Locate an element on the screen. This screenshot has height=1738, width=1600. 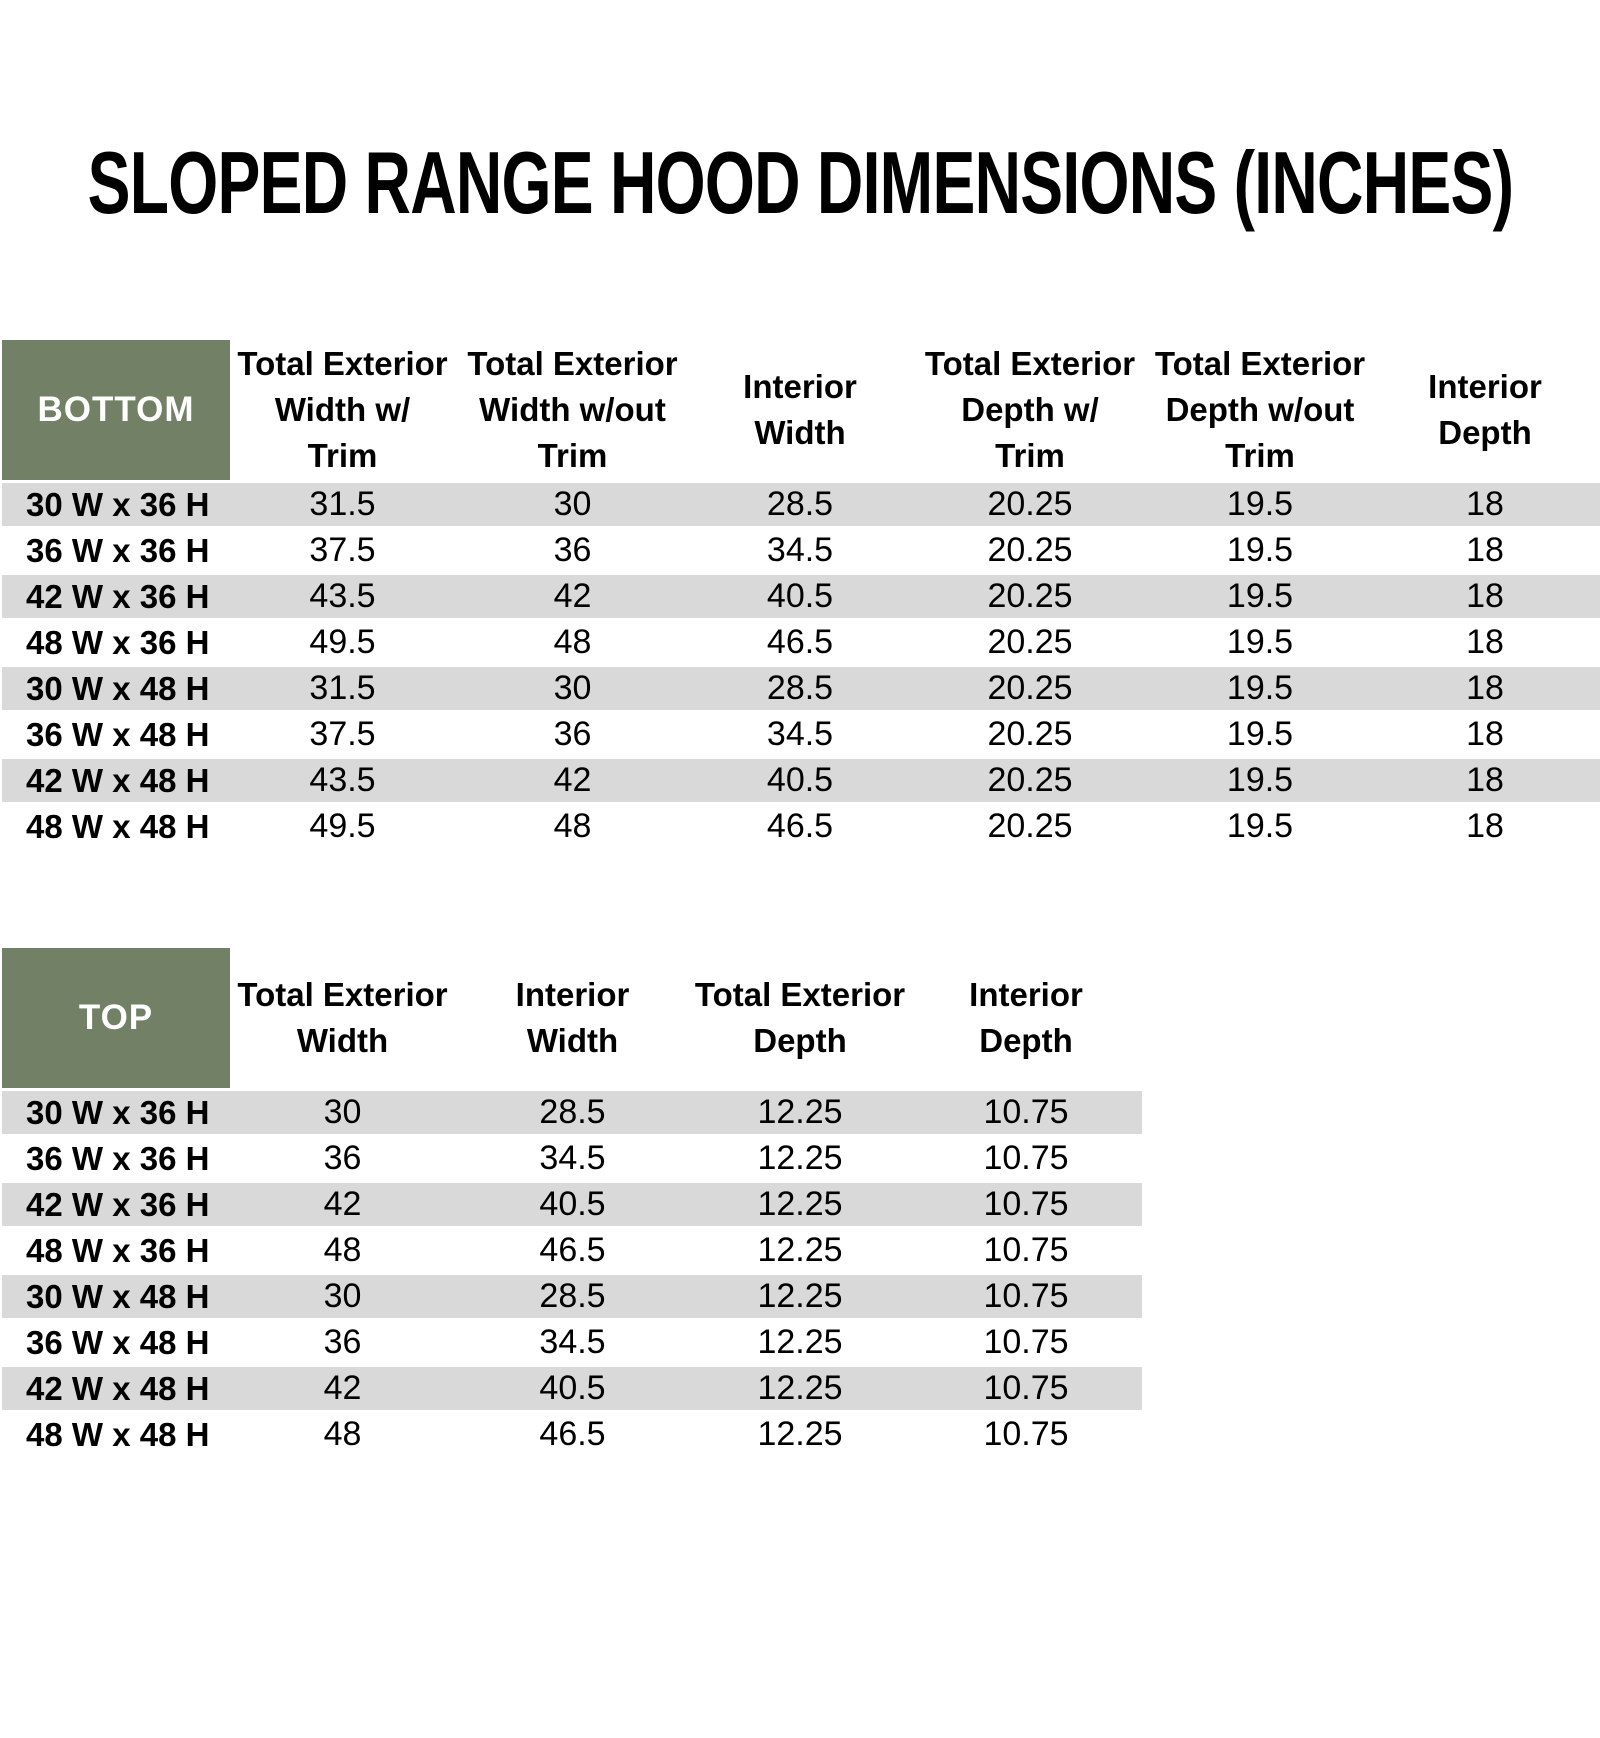
table-row: 48 W x 36 H 48 46.5 12.25 10.75 is located at coordinates (572, 1249).